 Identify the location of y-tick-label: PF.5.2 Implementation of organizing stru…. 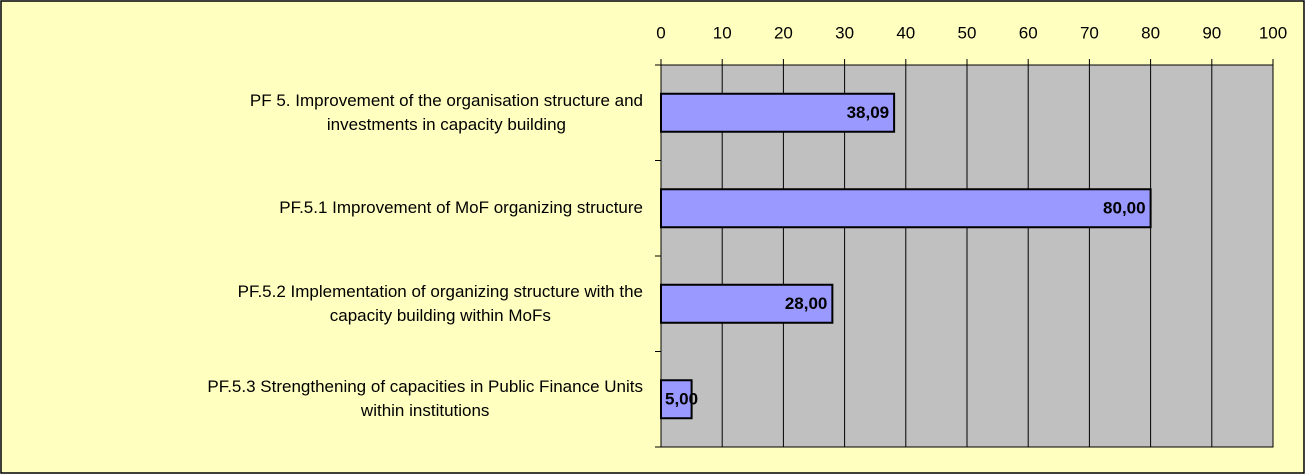
(440, 303).